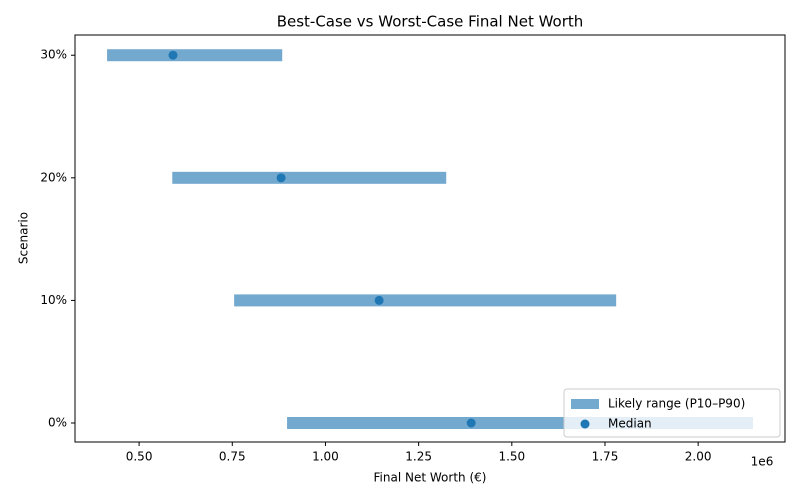 This screenshot has width=800, height=500. I want to click on x-tick-label: 1.25, so click(418, 457).